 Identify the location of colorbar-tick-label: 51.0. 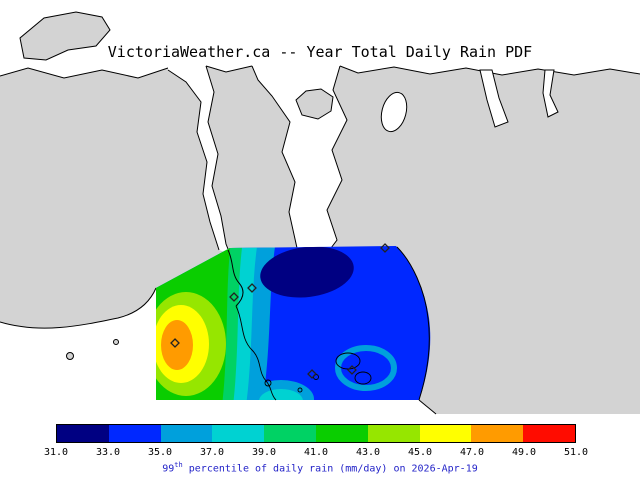
(576, 452).